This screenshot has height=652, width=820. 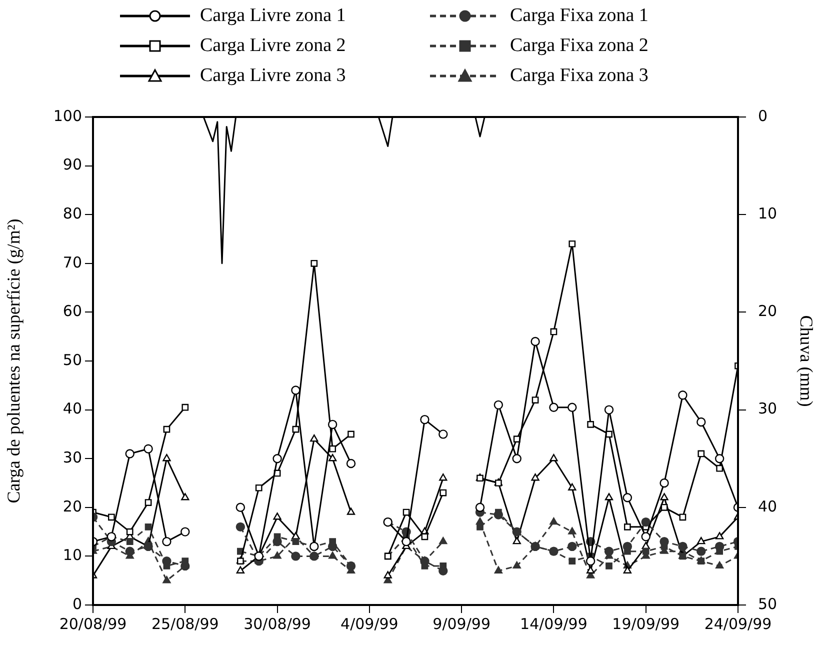 What do you see at coordinates (579, 16) in the screenshot?
I see `legend-label: Carga Fixa zona 1` at bounding box center [579, 16].